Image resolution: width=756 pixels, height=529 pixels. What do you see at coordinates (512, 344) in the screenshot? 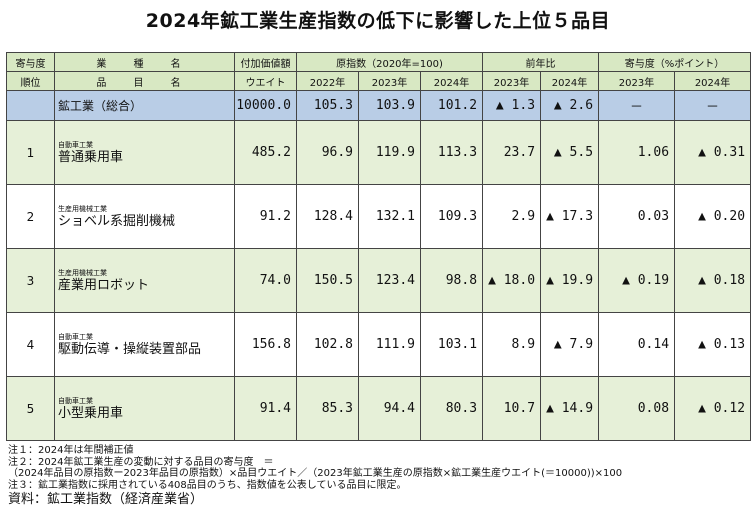
I see `yoy-2023-cell: 8.9` at bounding box center [512, 344].